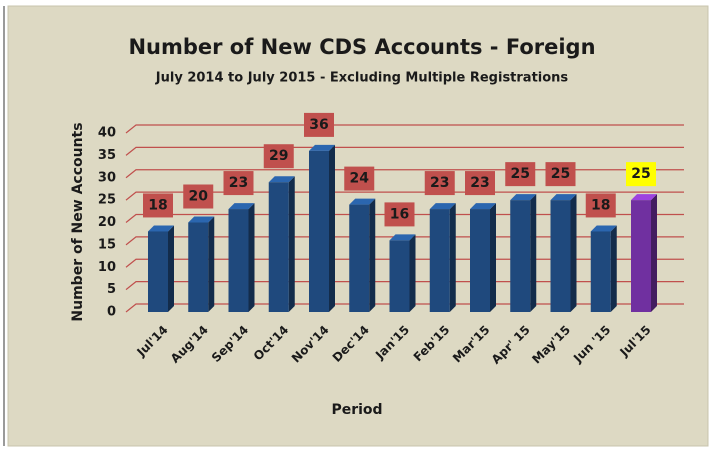 The height and width of the screenshot is (452, 712). What do you see at coordinates (107, 244) in the screenshot?
I see `y-tick-label: 15` at bounding box center [107, 244].